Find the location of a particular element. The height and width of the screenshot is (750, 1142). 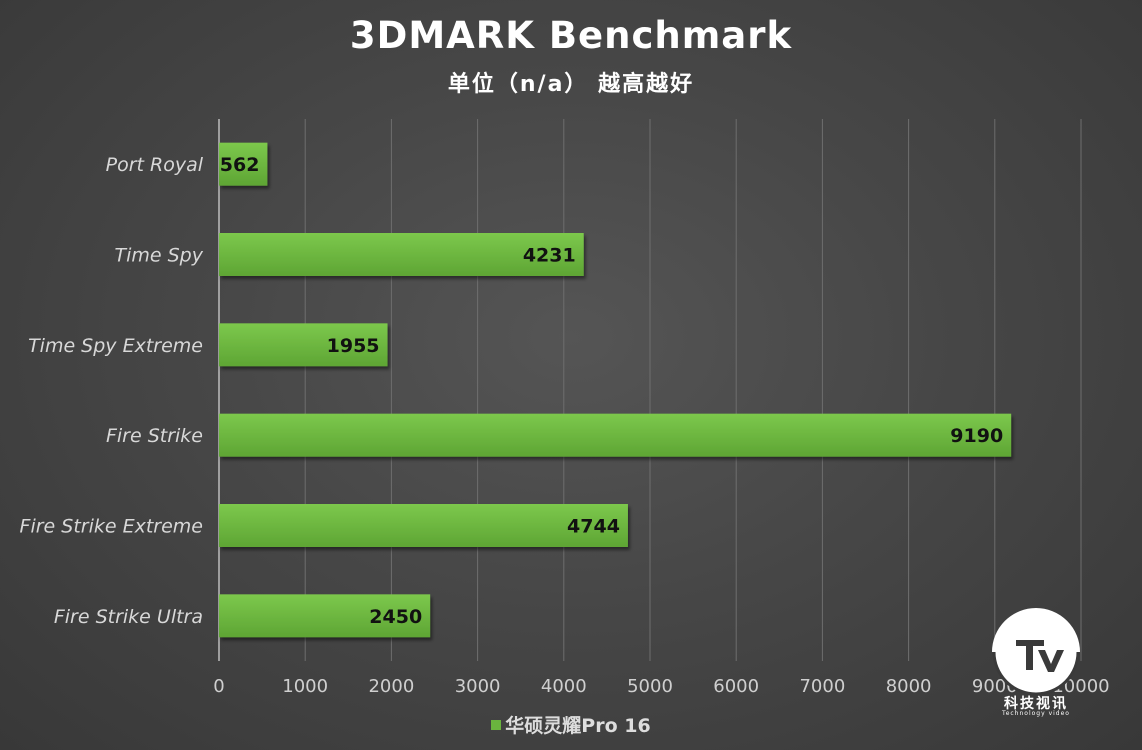

category-label: Fire Strike Extreme is located at coordinates (111, 527).